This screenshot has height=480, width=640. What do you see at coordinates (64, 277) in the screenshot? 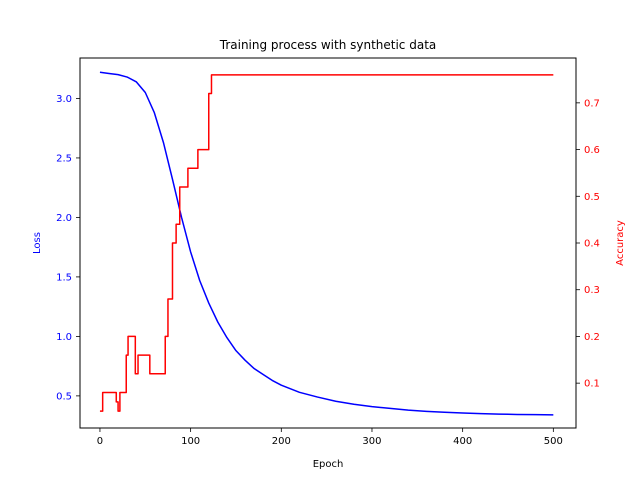
I see `left-tick-label: 1.5` at bounding box center [64, 277].